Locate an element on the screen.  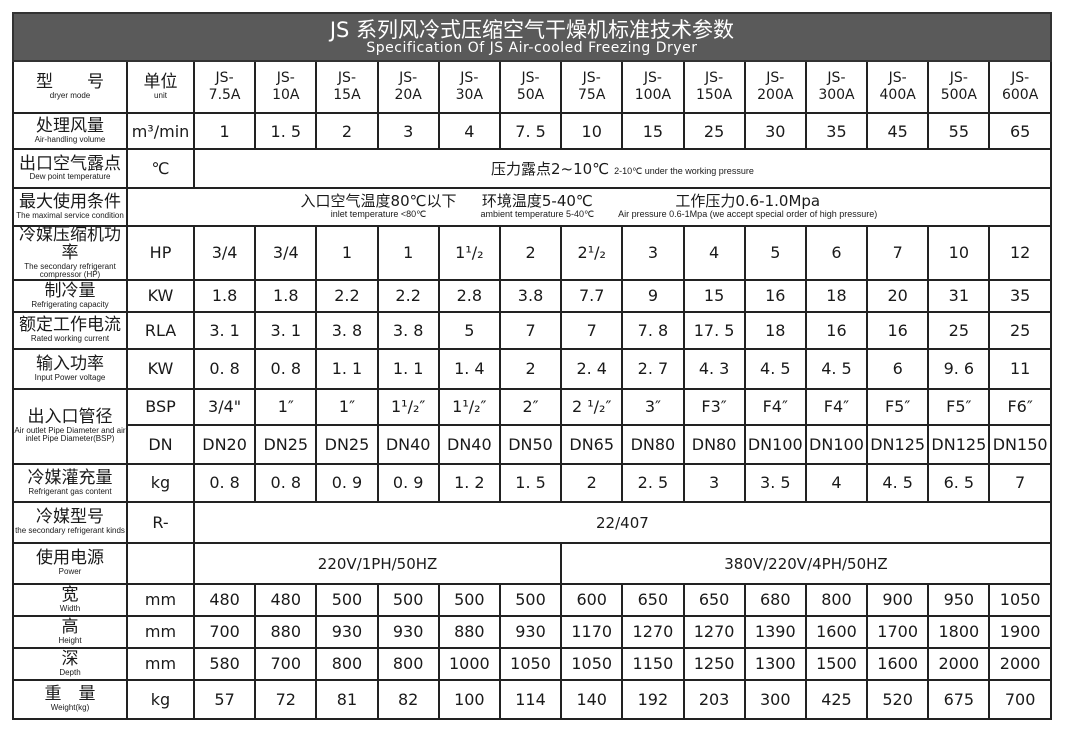
value-cell: 3/4" is located at coordinates (224, 406).